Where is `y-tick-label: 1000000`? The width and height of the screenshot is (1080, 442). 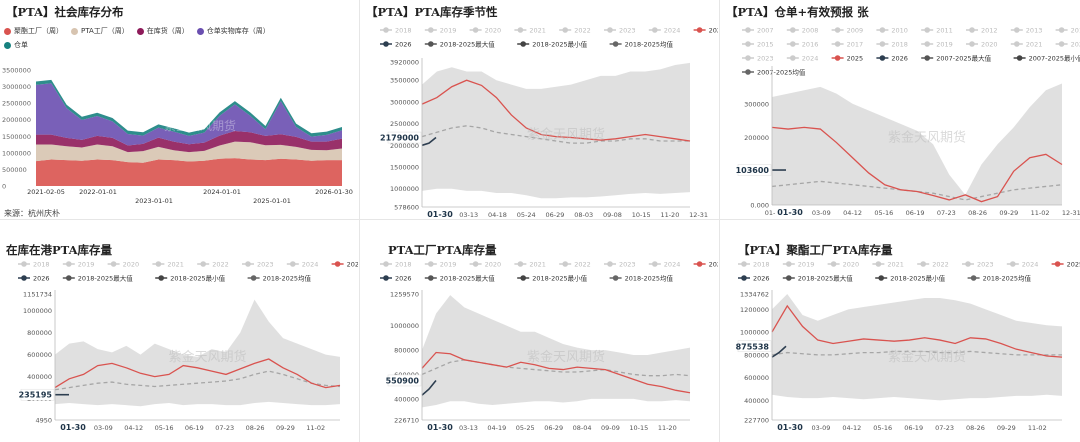
y-tick-label: 1000000 is located at coordinates (16, 153).